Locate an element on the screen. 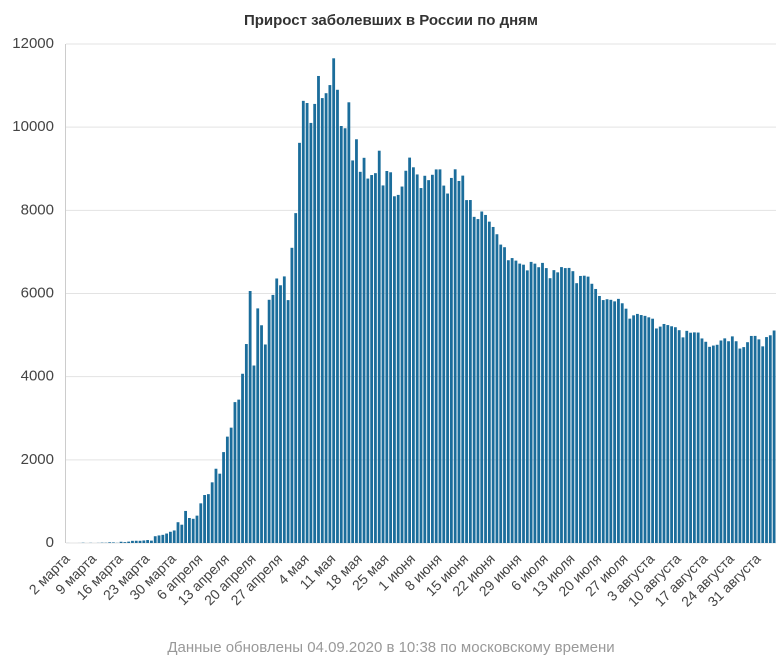  y-tick-label: 8000 is located at coordinates (37, 209).